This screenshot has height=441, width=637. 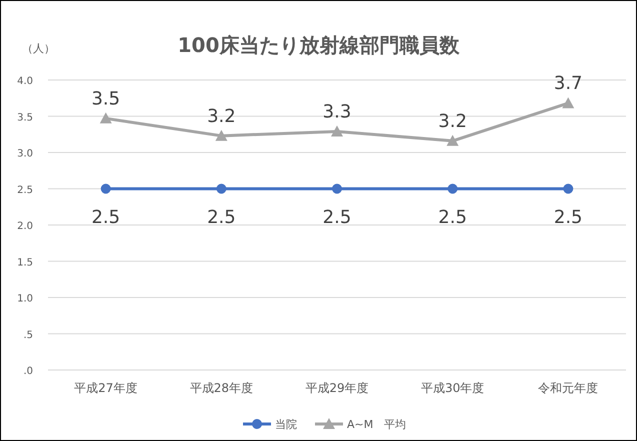 I want to click on chart-title: 100床当たり放射線部門職員数, so click(x=319, y=45).